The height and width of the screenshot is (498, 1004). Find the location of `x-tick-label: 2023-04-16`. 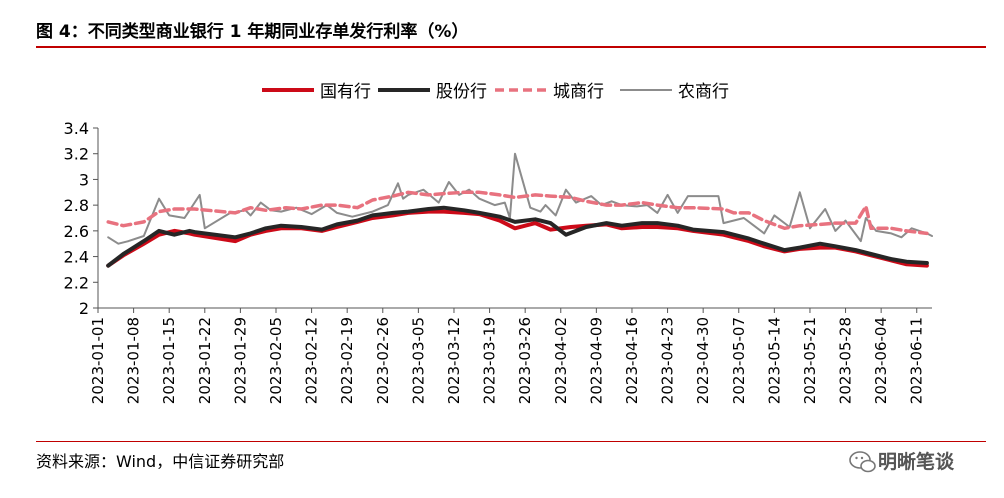

x-tick-label: 2023-04-16 is located at coordinates (632, 360).